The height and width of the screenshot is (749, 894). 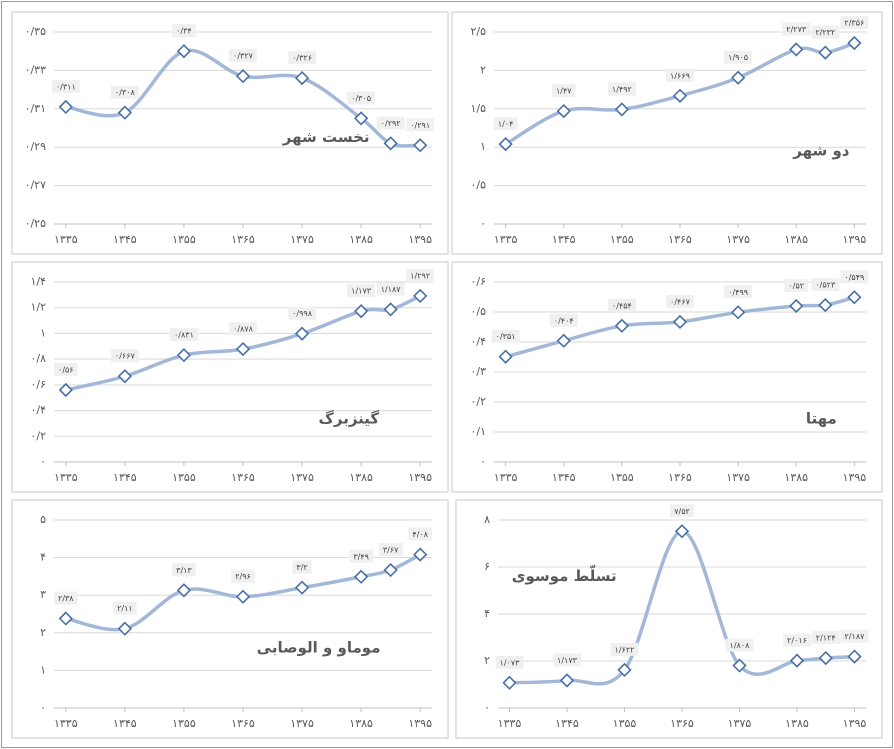 What do you see at coordinates (36, 146) in the screenshot?
I see `y-tick-label: ۰/۲۹` at bounding box center [36, 146].